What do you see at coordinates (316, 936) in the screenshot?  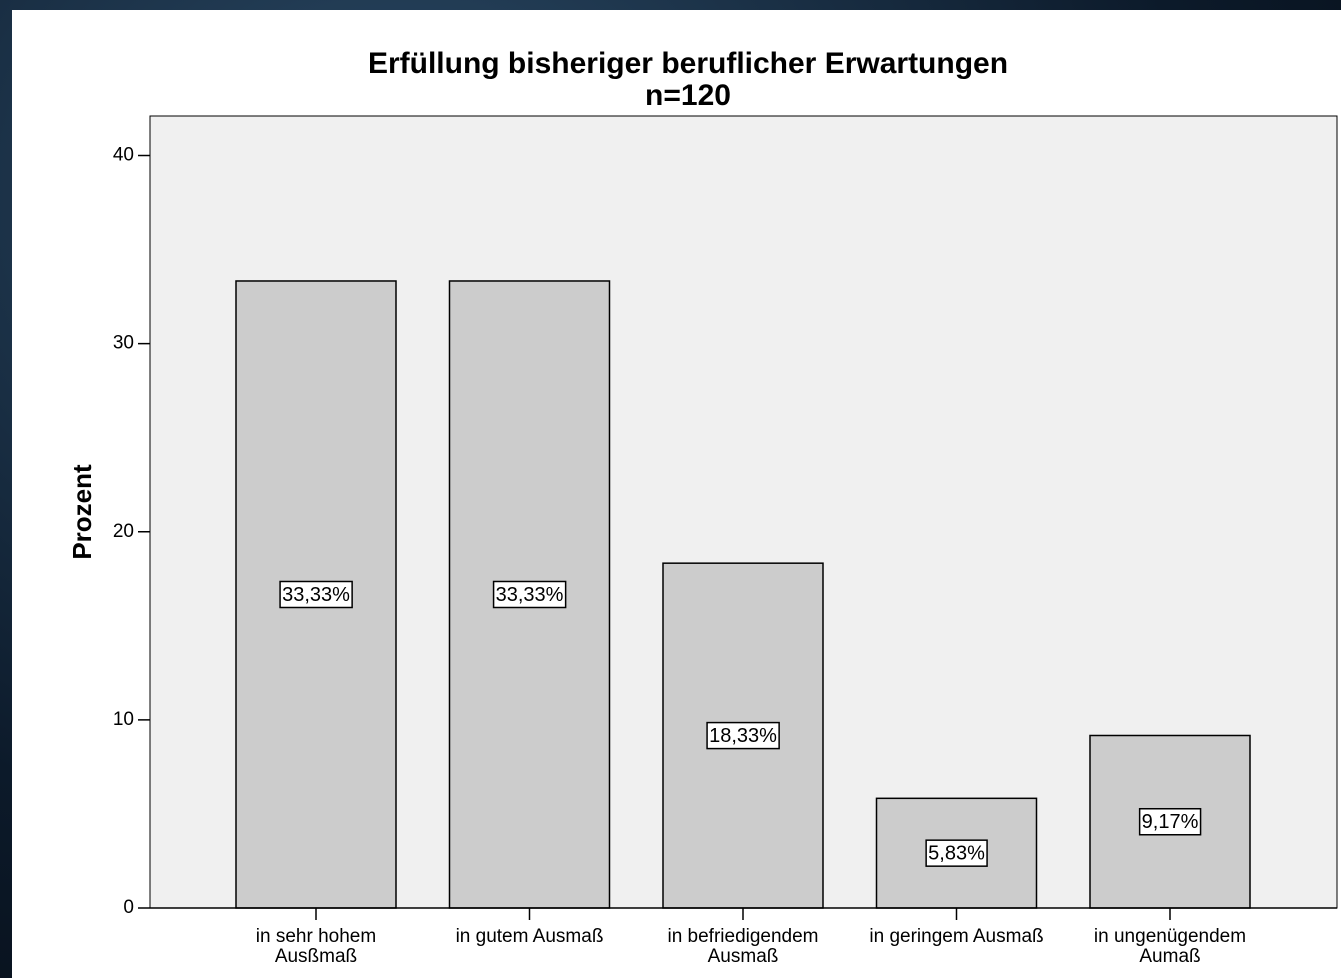 I see `x-tick-label: in sehr hohem` at bounding box center [316, 936].